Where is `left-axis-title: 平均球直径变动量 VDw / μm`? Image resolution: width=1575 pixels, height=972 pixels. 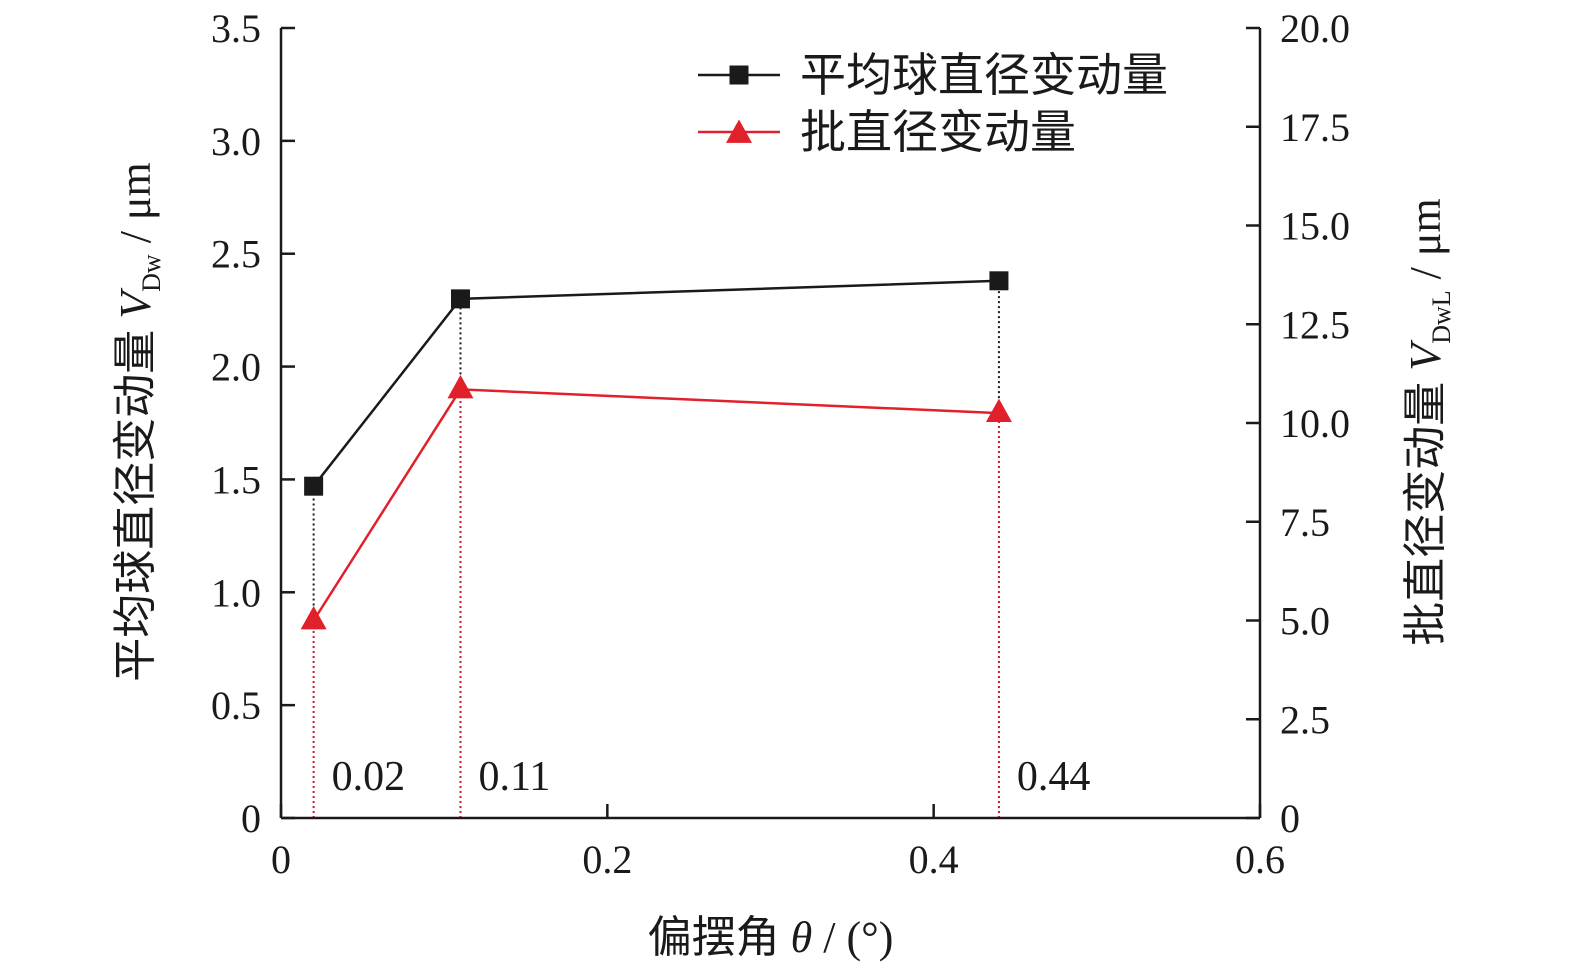
left-axis-title: 平均球直径变动量 VDw / μm is located at coordinates (138, 422).